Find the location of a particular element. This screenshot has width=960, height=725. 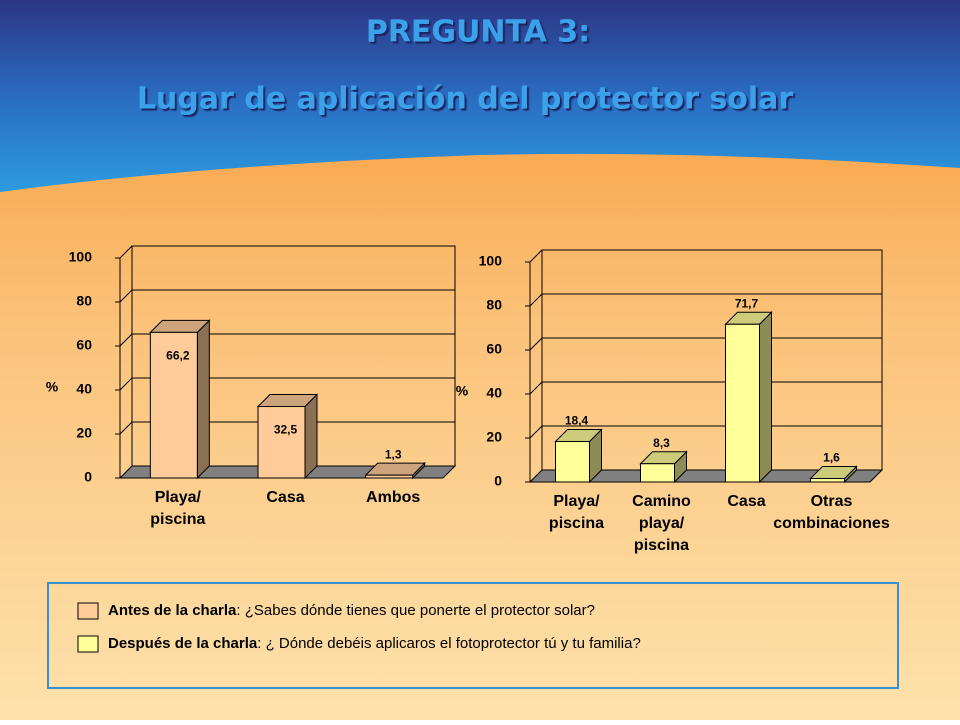

value-label: 8,3 is located at coordinates (661, 443).